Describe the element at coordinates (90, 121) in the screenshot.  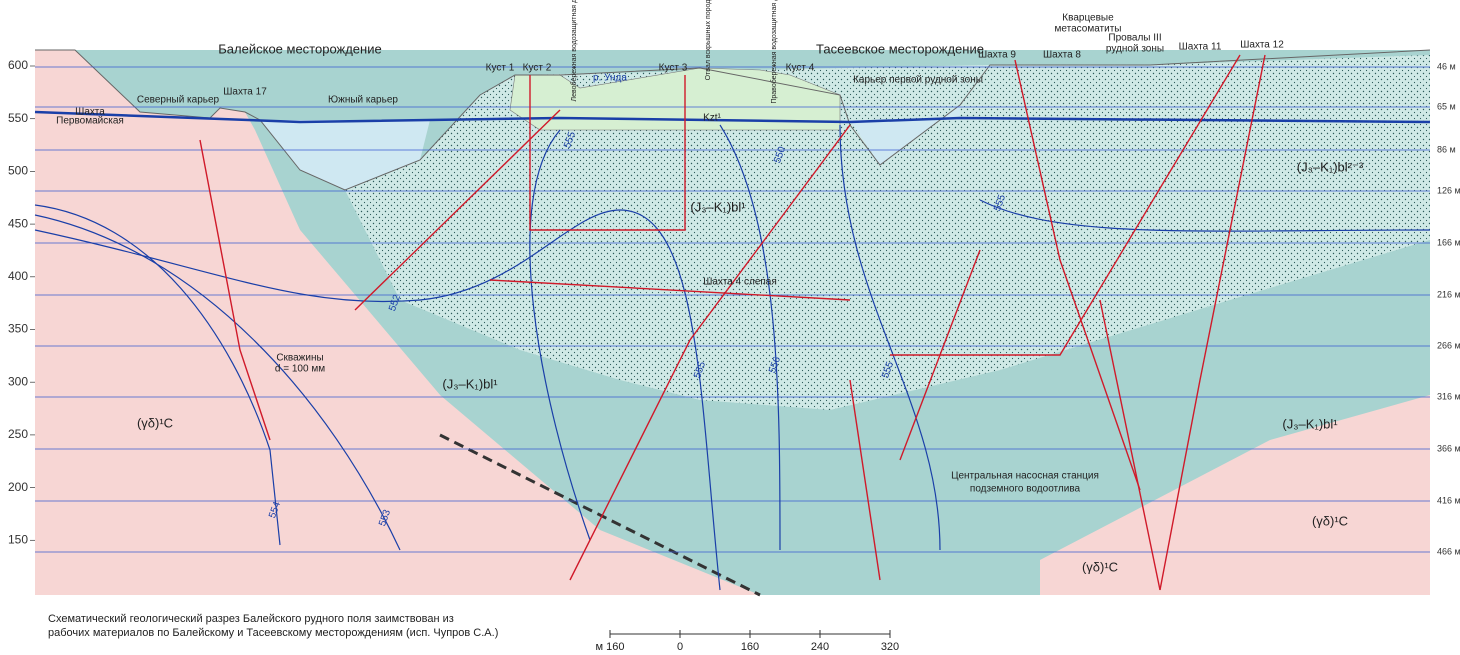
I see `label: Первомайская` at that location.